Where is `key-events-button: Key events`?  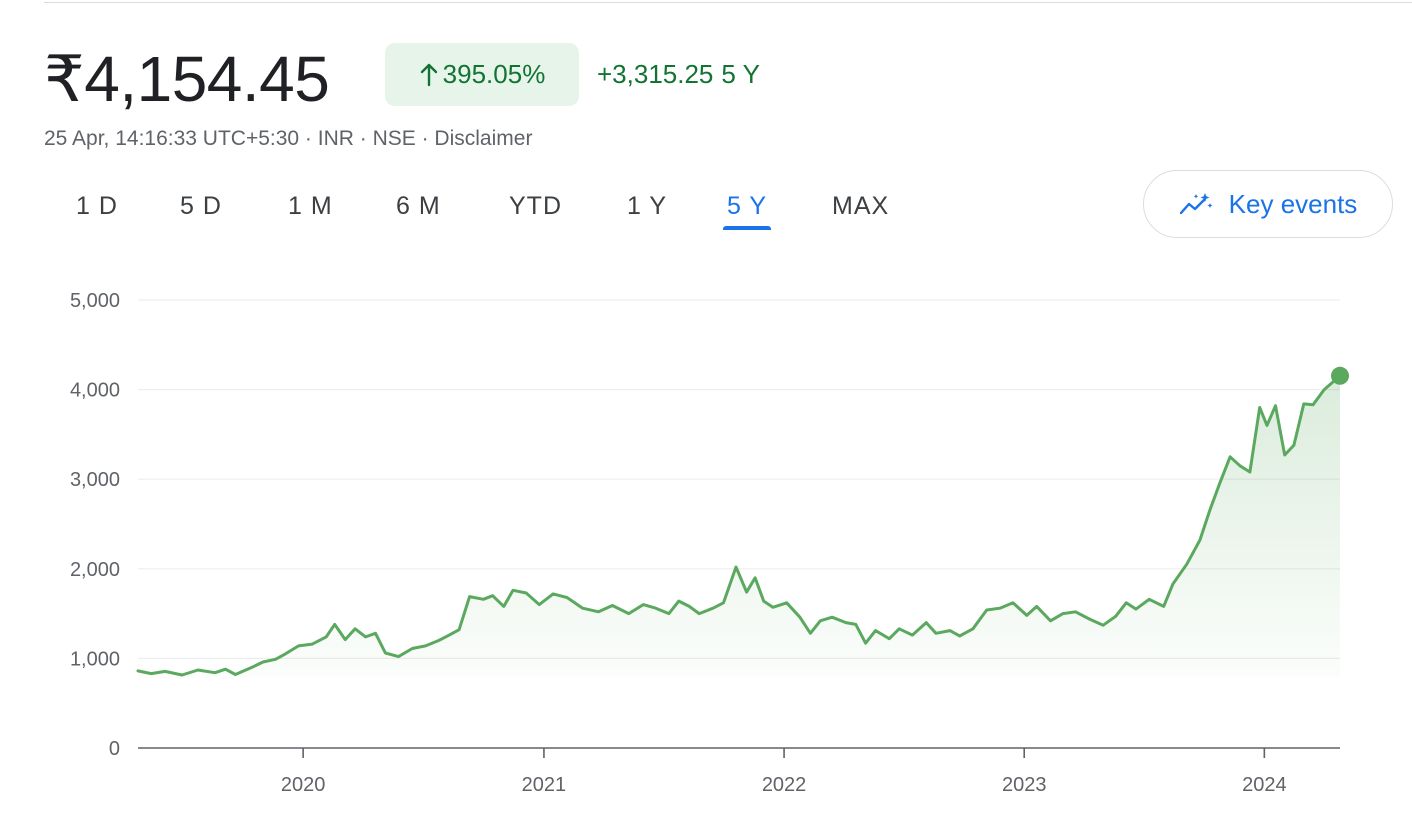 key-events-button: Key events is located at coordinates (1268, 204).